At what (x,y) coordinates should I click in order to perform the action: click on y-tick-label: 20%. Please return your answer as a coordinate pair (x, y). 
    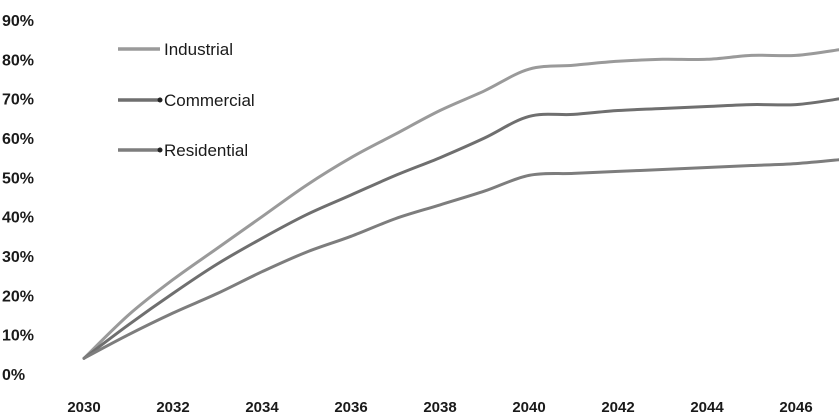
    Looking at the image, I should click on (18, 296).